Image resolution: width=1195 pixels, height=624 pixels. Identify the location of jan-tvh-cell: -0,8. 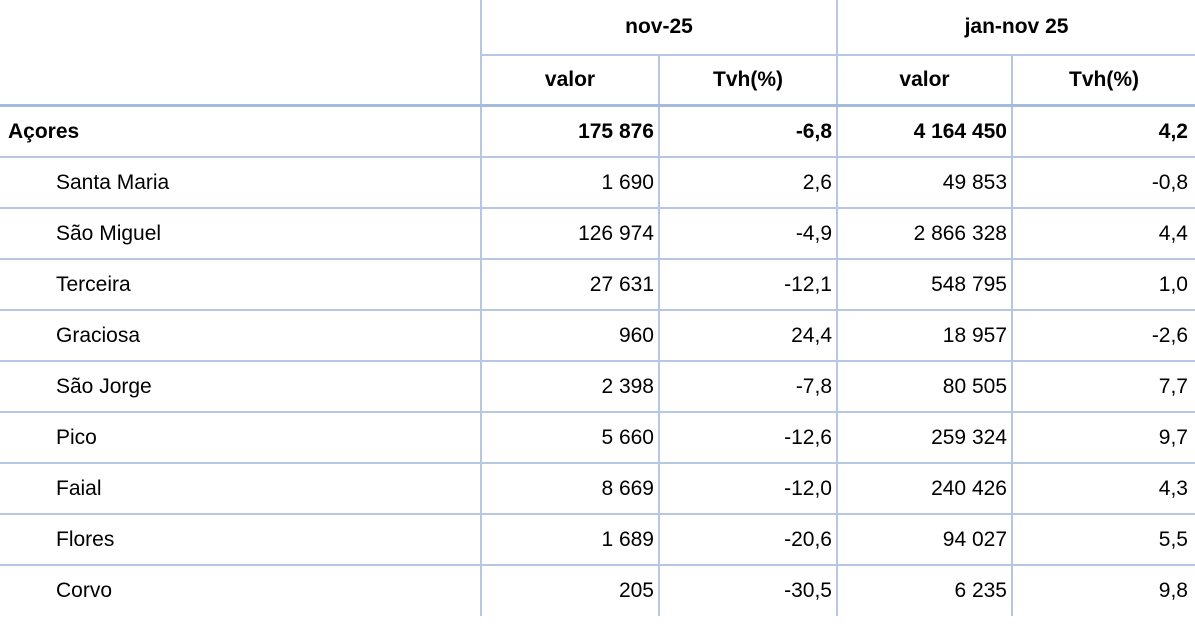
(1103, 182).